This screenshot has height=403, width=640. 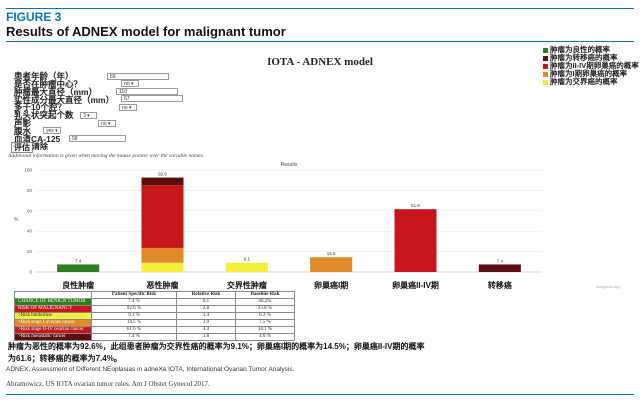 I want to click on risk-table-cell-label: CHANCE OF BENIGN TUMOR, so click(x=53, y=302).